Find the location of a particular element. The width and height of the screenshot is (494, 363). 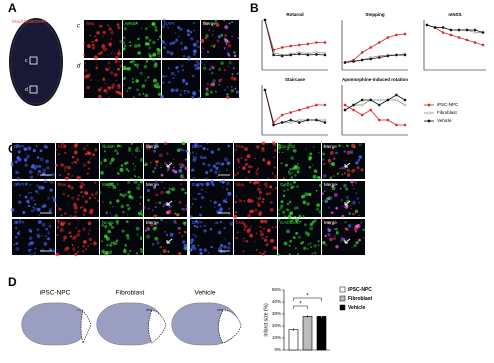

micrograph is located at coordinates (103, 39).